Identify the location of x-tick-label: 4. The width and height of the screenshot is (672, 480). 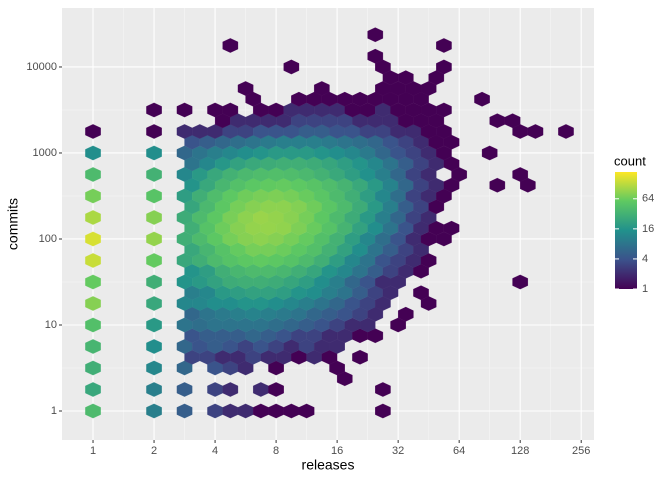
(215, 451).